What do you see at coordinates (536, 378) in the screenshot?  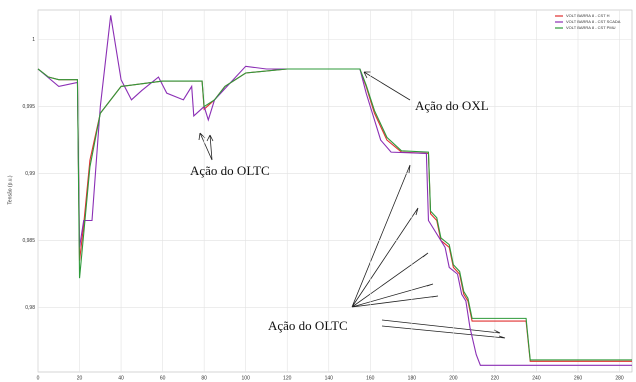 I see `x-tick-label: 240` at bounding box center [536, 378].